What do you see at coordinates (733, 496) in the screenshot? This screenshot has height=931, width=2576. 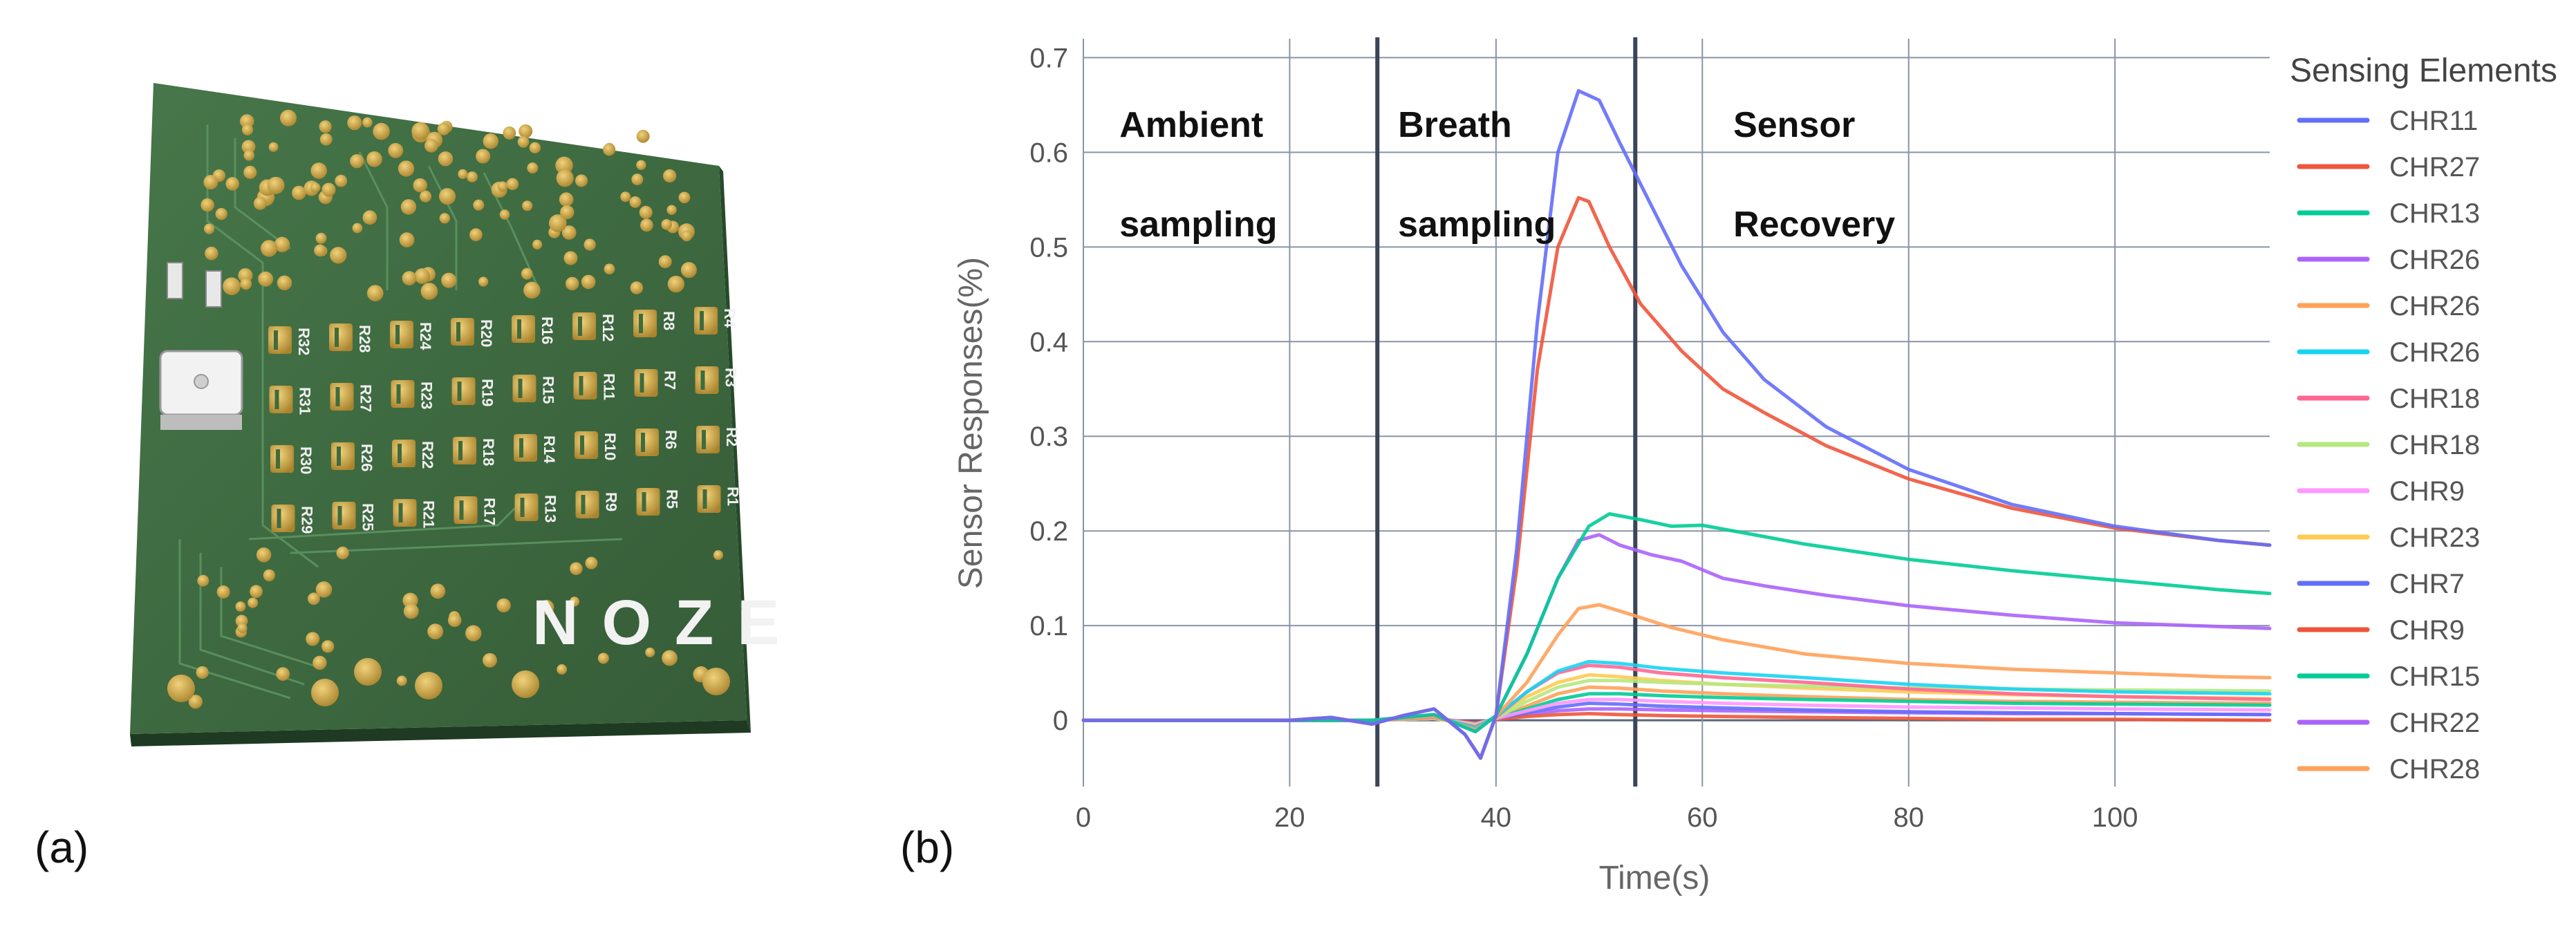 I see `resistor-label: R1` at bounding box center [733, 496].